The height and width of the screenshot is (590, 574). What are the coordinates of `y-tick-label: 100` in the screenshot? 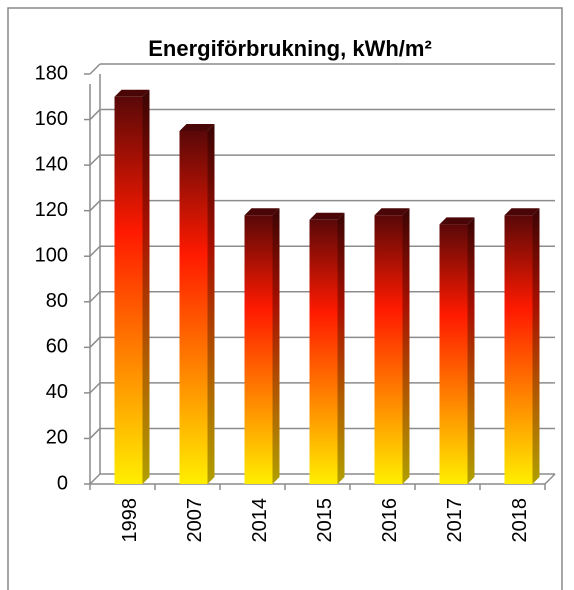 It's located at (51, 256).